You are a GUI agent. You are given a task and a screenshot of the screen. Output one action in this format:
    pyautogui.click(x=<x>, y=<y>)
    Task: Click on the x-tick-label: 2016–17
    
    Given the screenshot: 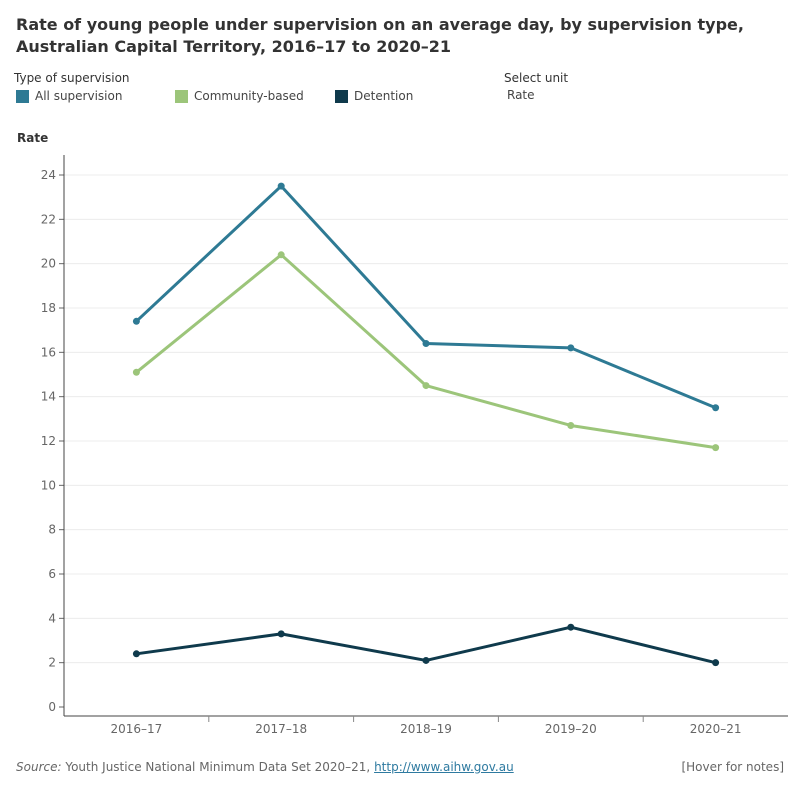 What is the action you would take?
    pyautogui.click(x=136, y=729)
    